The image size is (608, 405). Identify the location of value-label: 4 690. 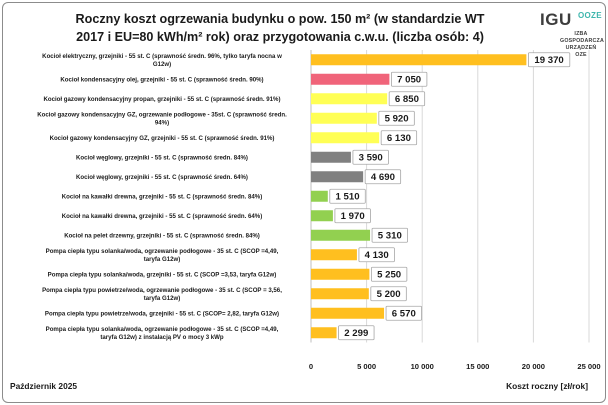
(383, 177).